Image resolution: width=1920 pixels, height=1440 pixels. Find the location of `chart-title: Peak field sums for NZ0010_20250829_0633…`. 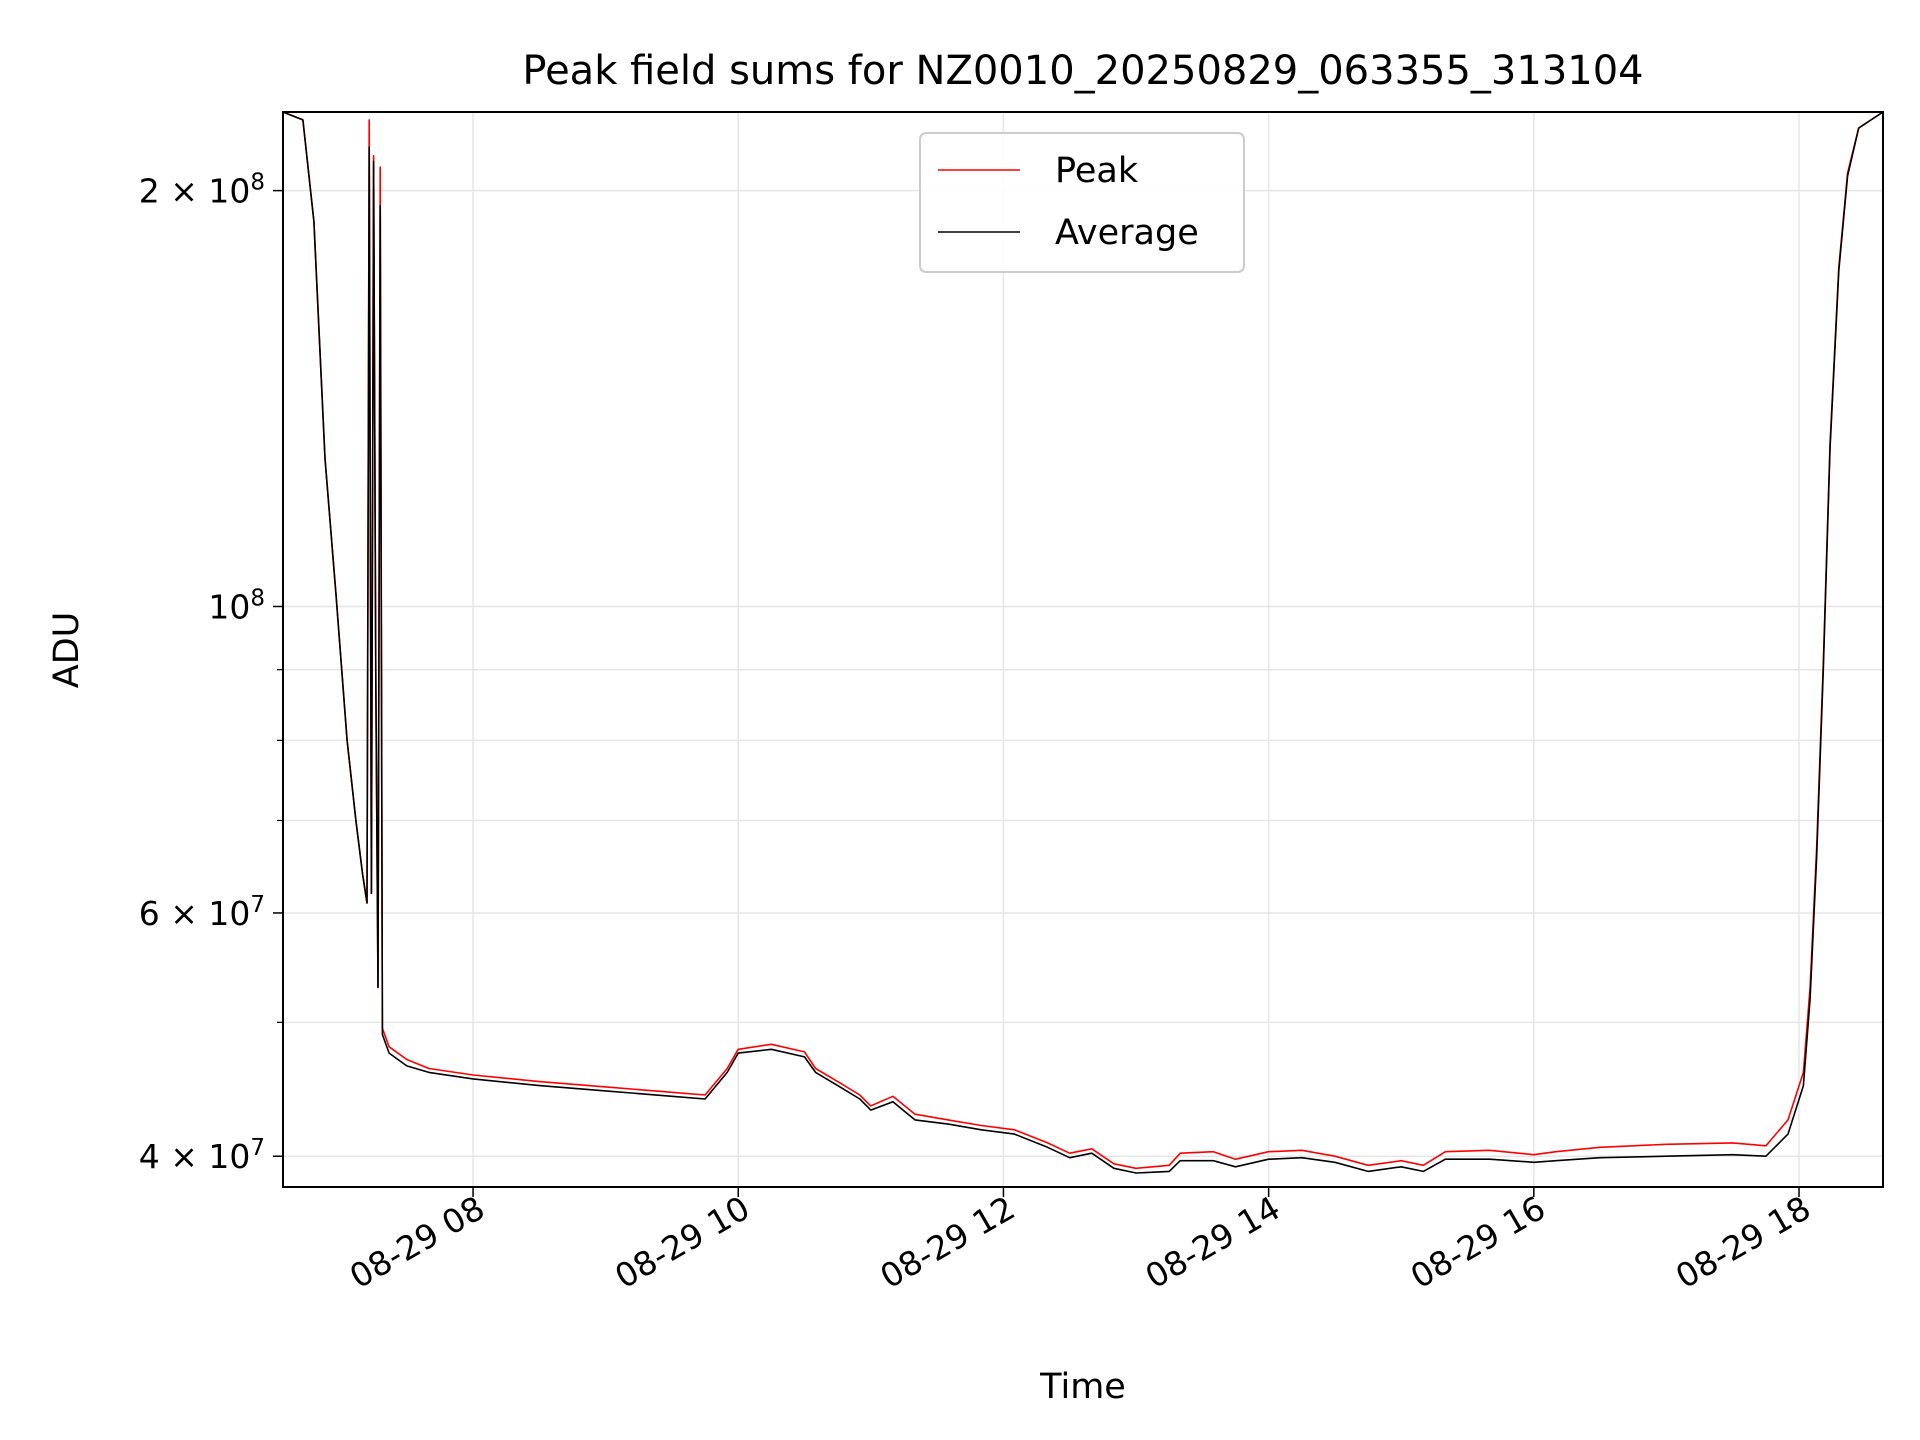

chart-title: Peak field sums for NZ0010_20250829_0633… is located at coordinates (1082, 71).